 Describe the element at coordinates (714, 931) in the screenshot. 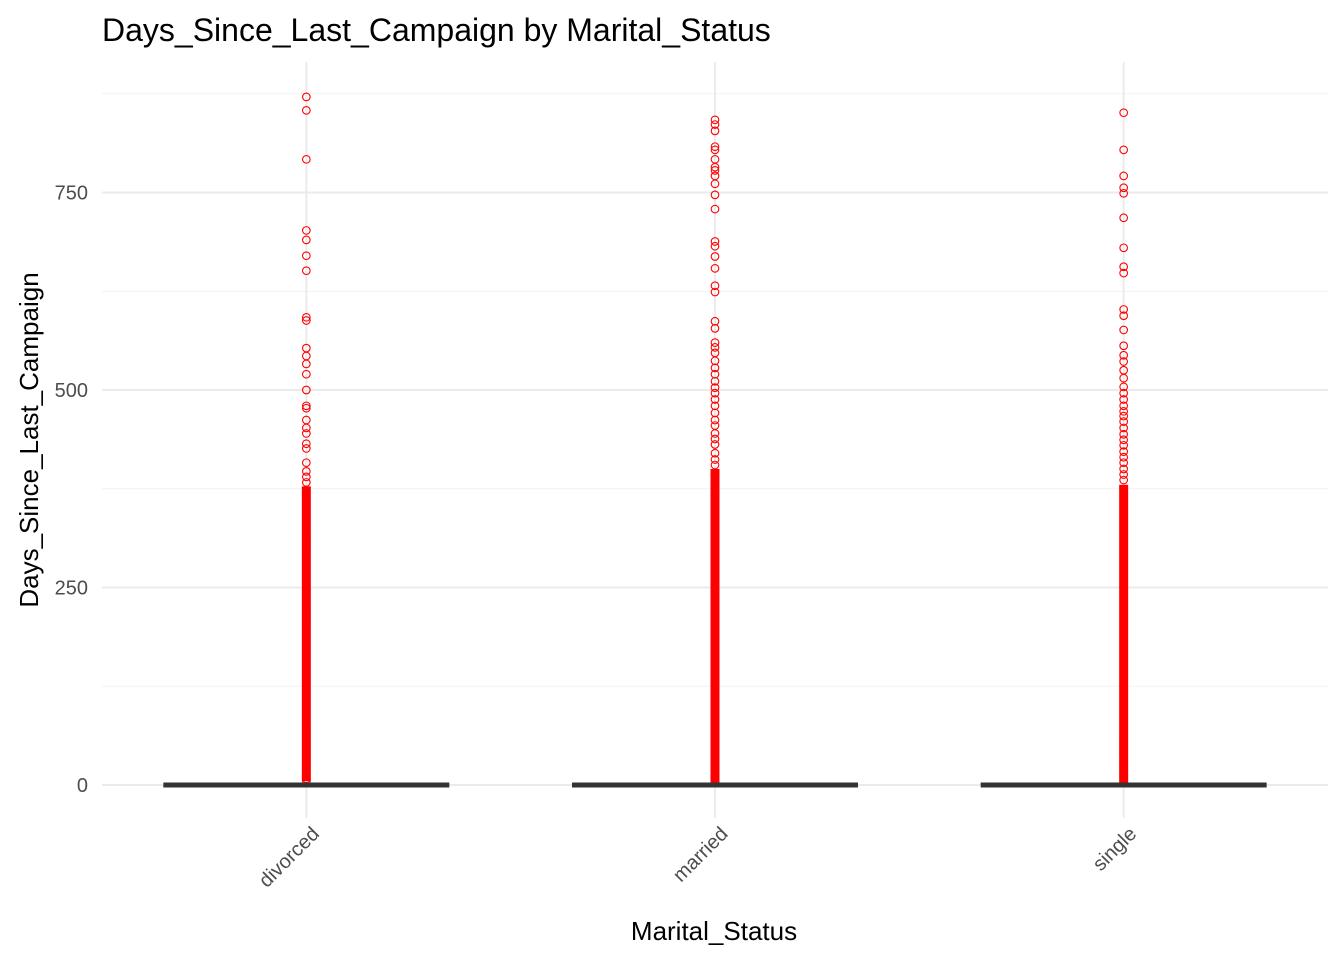

I see `x-axis-title: Marital_Status` at that location.